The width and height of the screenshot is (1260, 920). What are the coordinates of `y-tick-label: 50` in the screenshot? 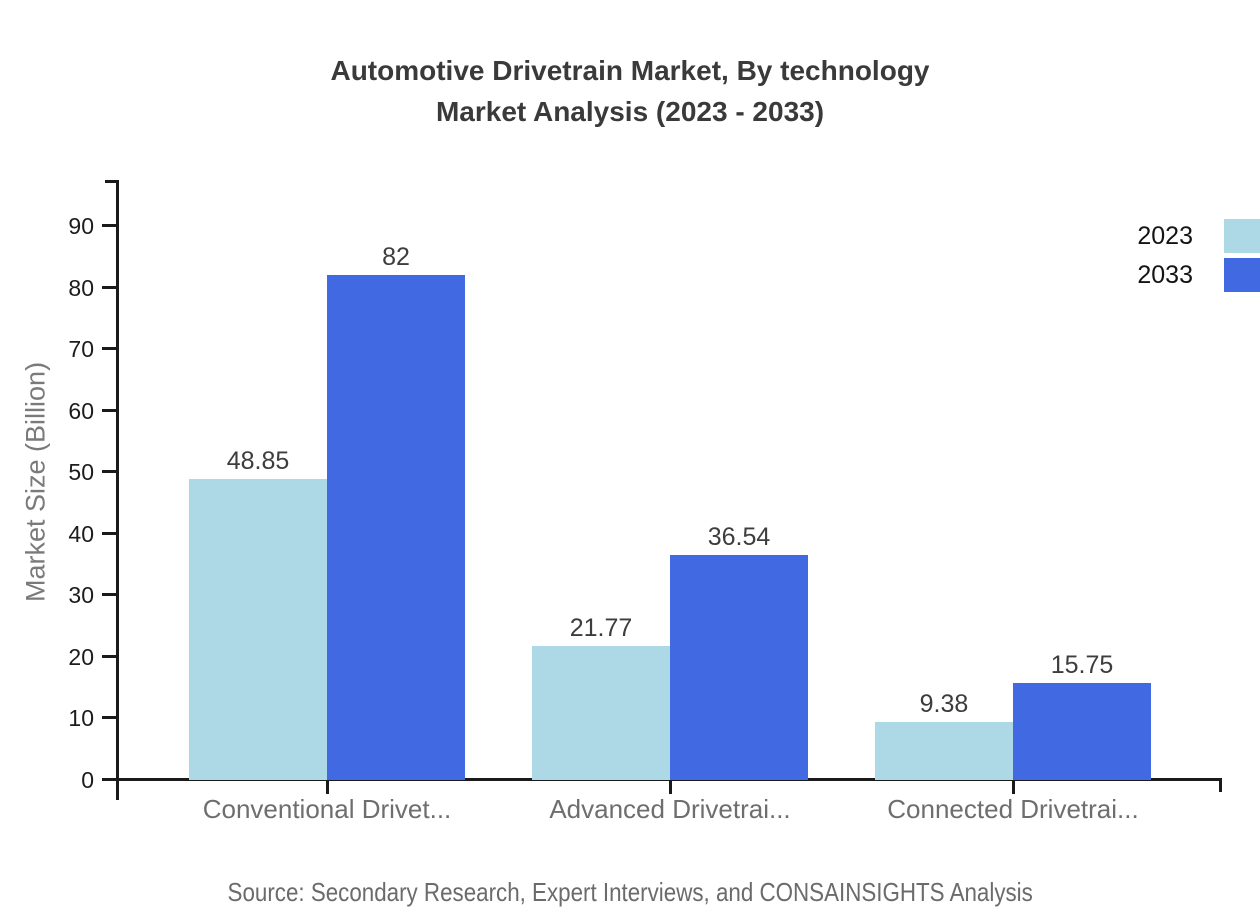 It's located at (81, 472).